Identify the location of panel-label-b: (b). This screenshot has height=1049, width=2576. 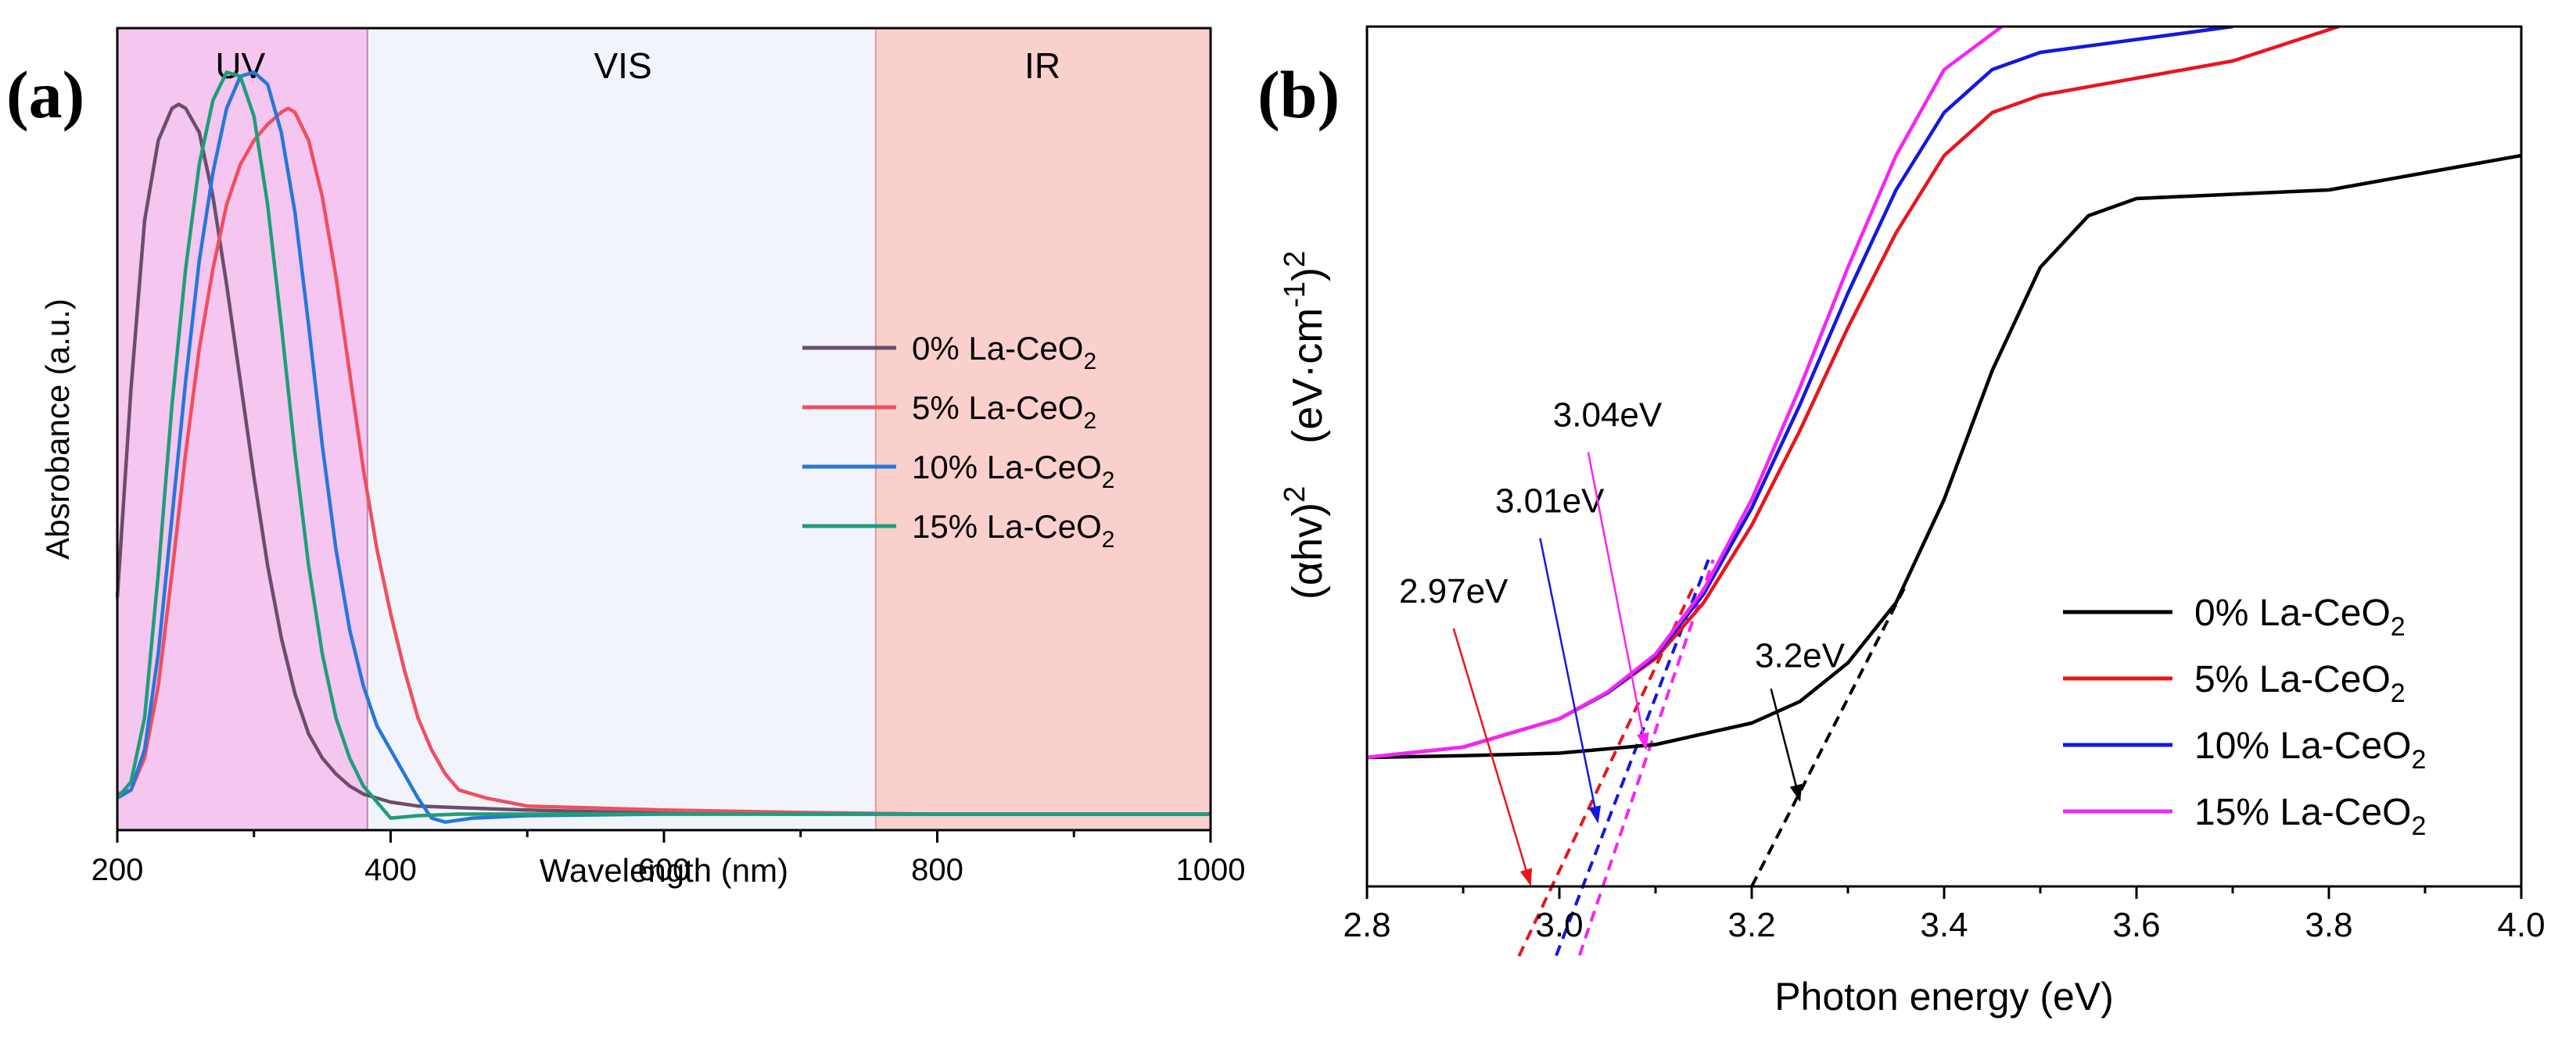
(1299, 94).